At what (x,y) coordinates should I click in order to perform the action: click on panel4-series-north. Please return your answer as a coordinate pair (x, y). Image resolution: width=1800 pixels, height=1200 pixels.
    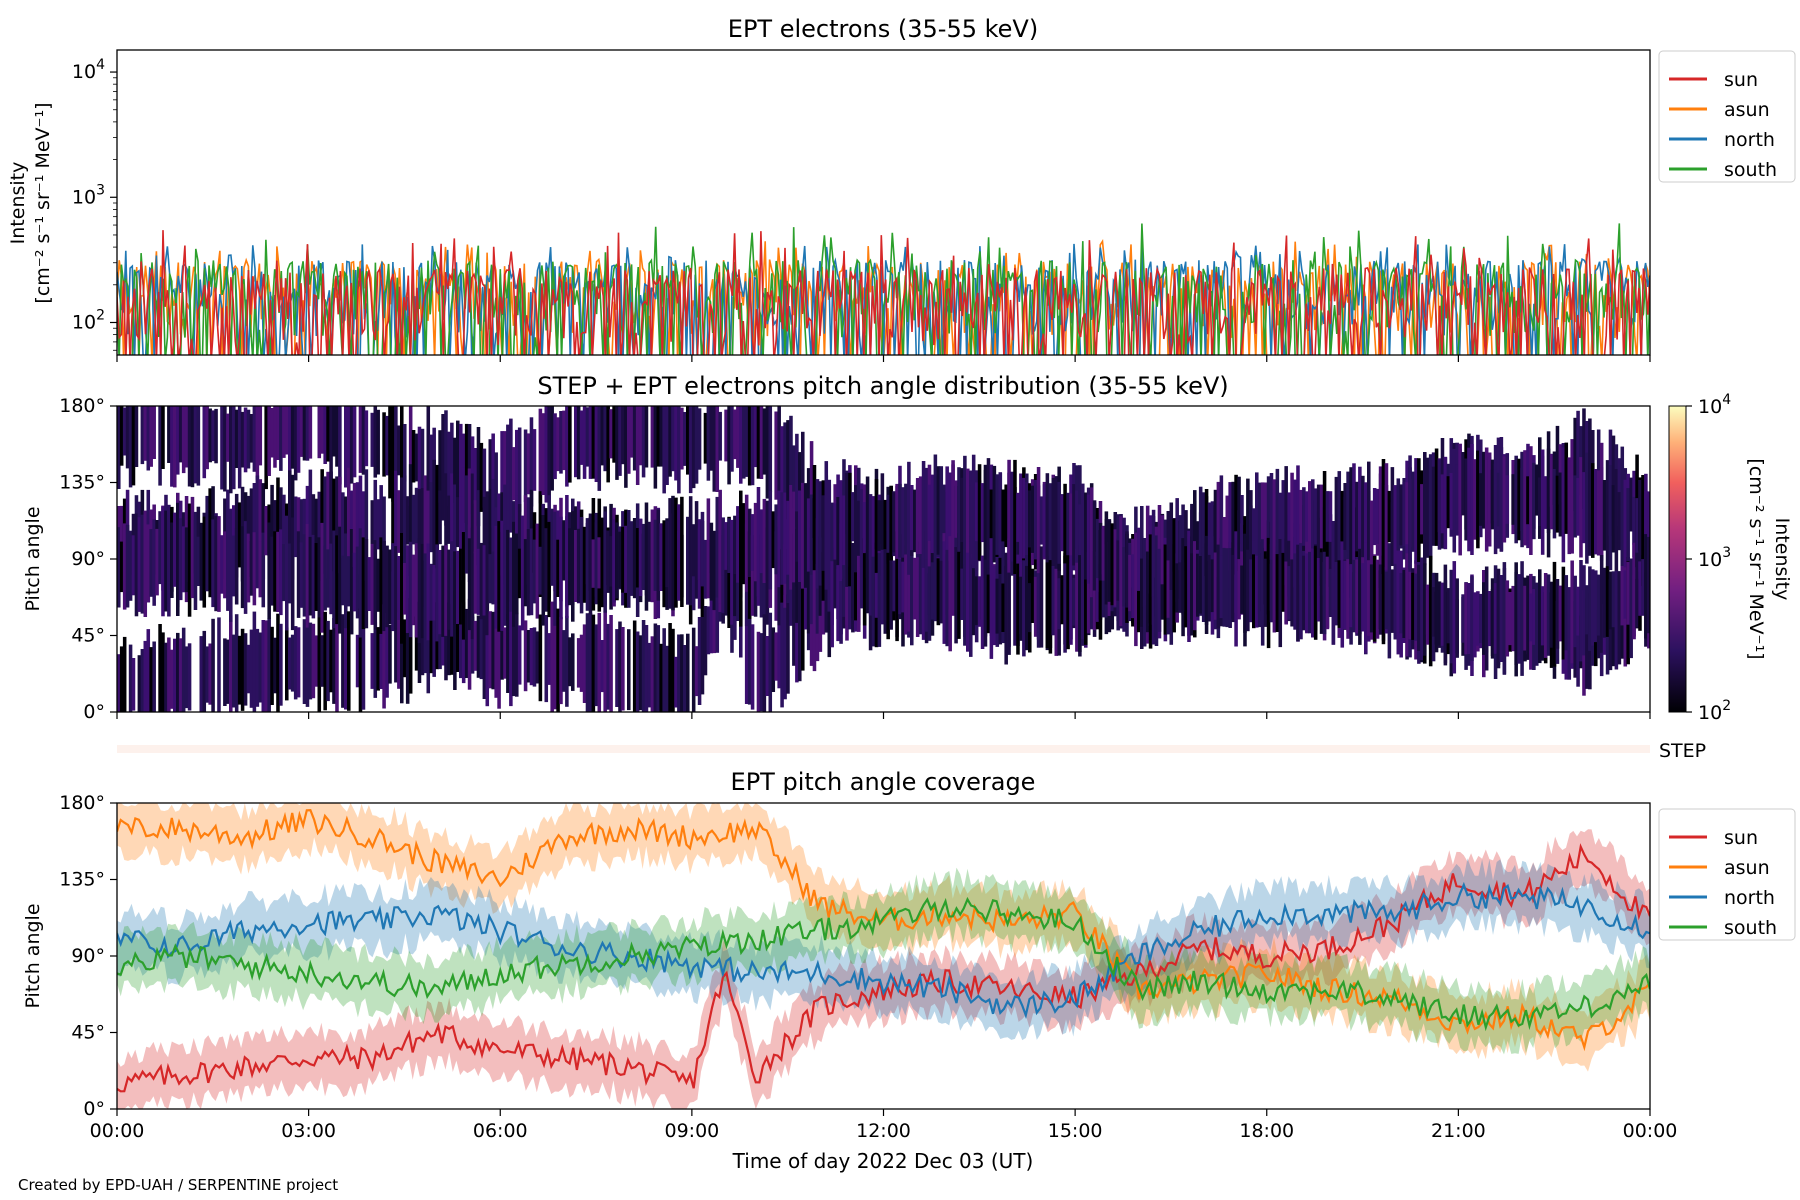
    Looking at the image, I should click on (883, 950).